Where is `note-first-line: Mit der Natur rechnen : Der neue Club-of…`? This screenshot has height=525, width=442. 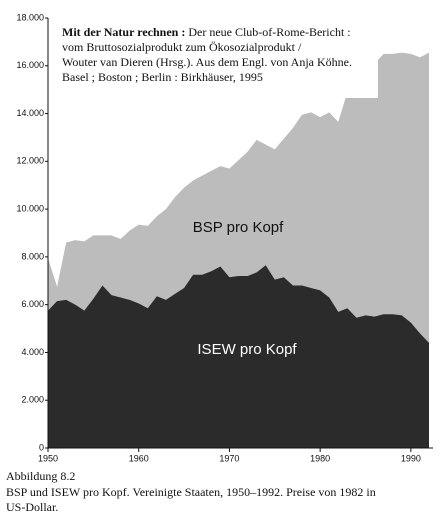 note-first-line: Mit der Natur rechnen : Der neue Club-of… is located at coordinates (206, 32).